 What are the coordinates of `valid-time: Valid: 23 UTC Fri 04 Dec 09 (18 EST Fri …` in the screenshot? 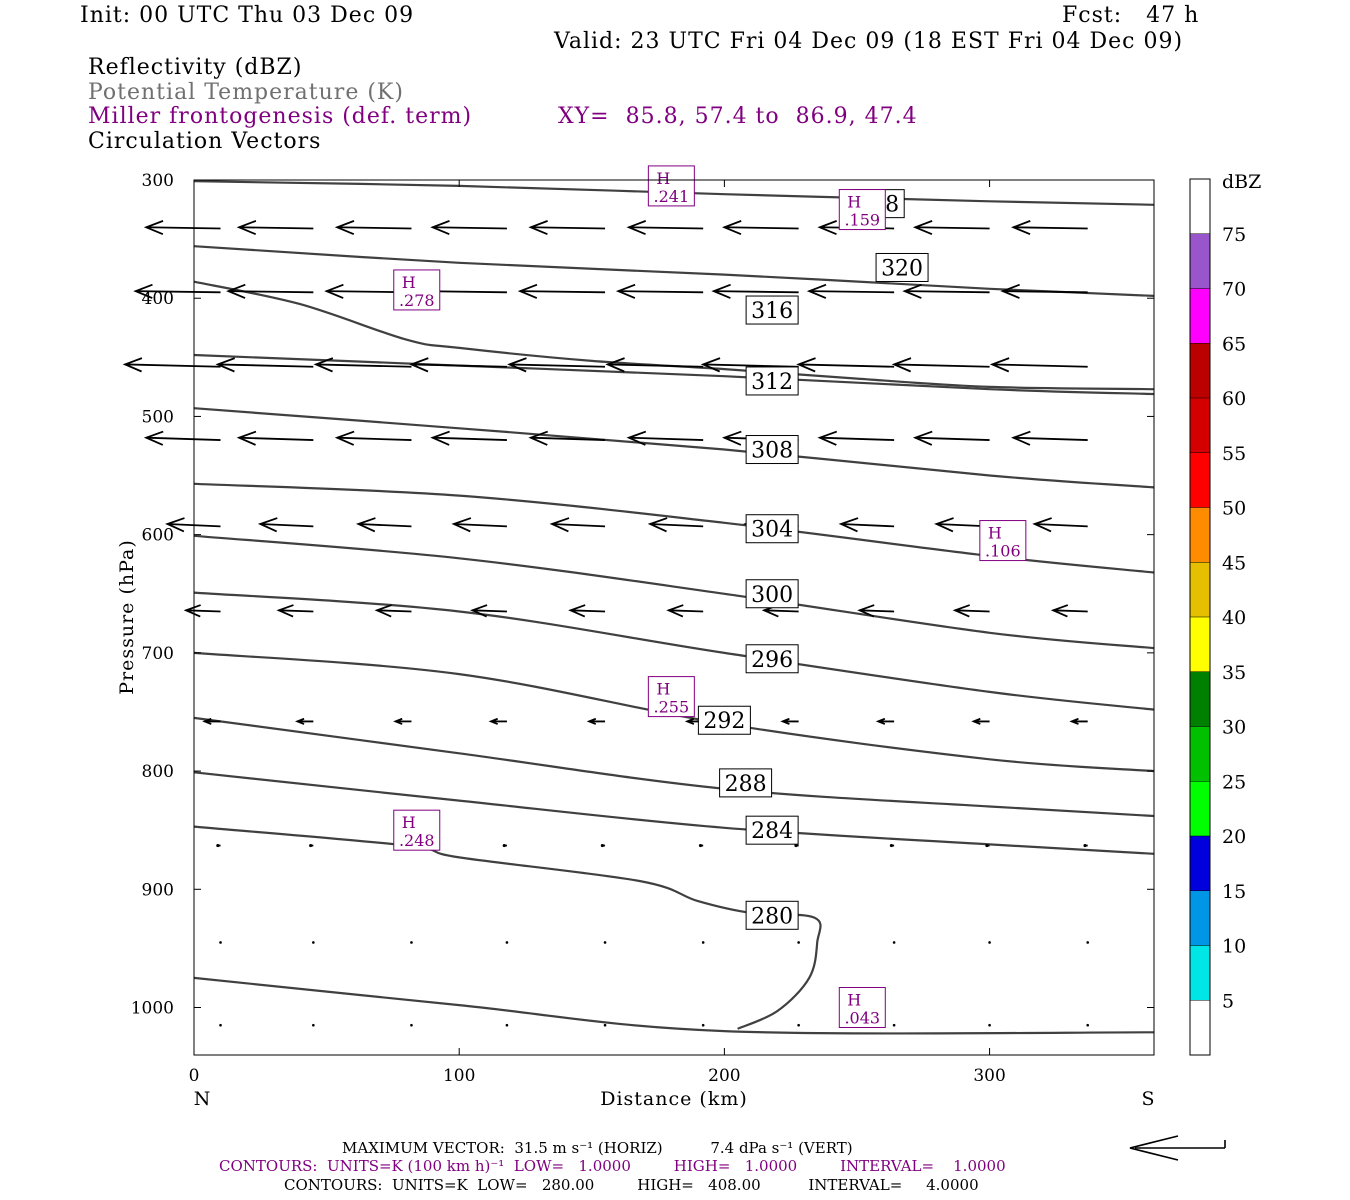 It's located at (869, 41).